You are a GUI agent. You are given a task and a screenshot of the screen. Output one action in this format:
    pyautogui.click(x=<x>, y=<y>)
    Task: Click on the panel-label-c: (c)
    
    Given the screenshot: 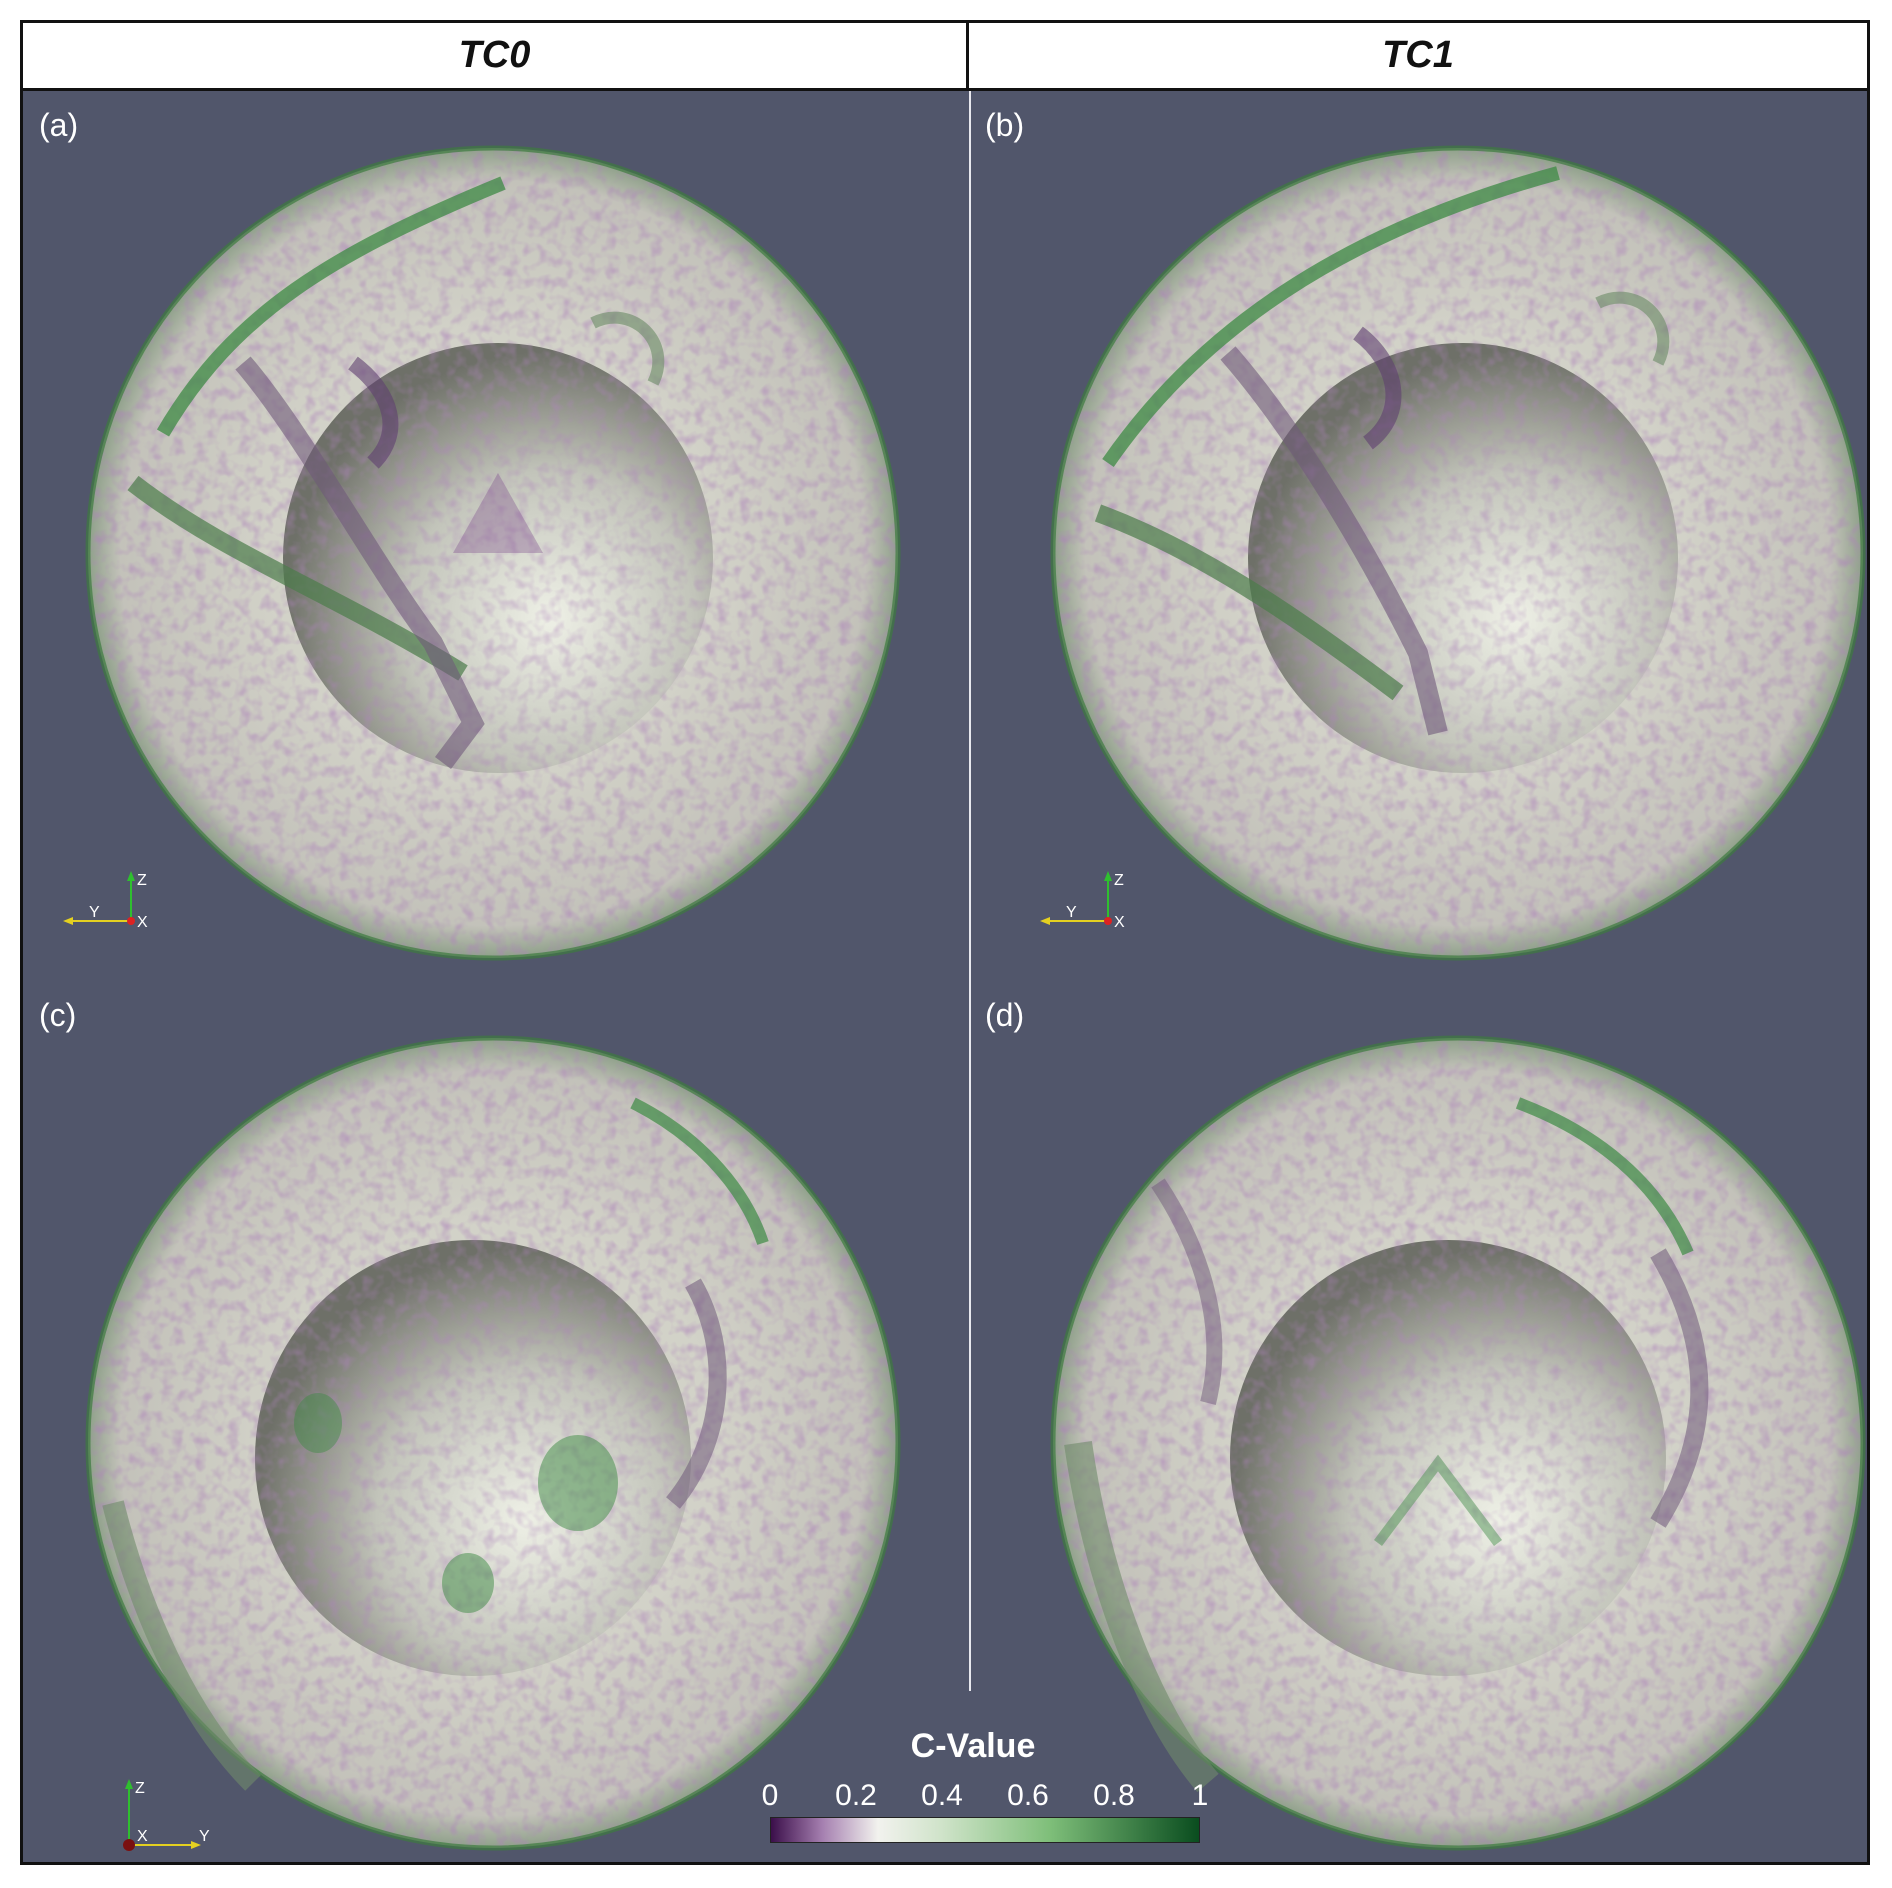 What is the action you would take?
    pyautogui.click(x=58, y=1015)
    